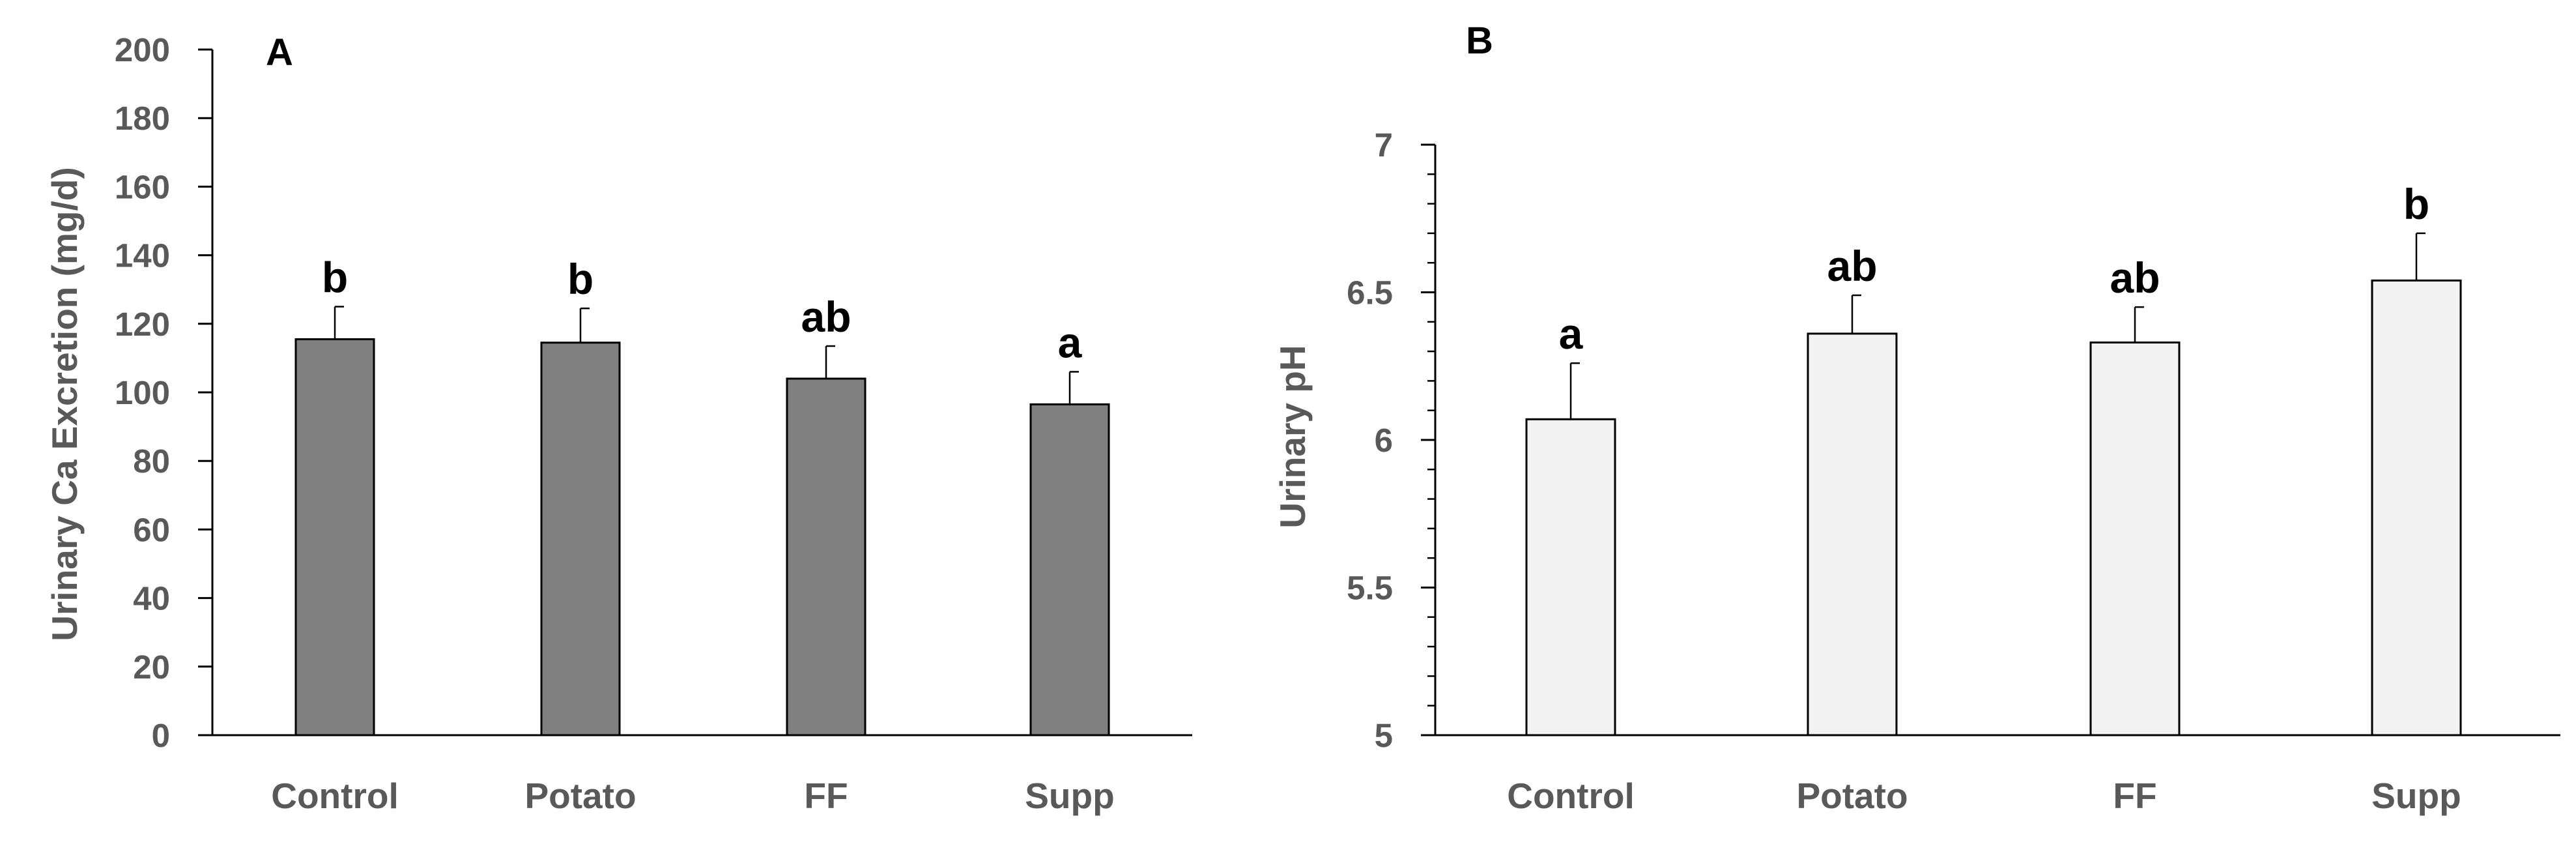 The width and height of the screenshot is (2576, 859). Describe the element at coordinates (1984, 796) in the screenshot. I see `x-axis-labels-b: Control Potato FF Supp` at that location.